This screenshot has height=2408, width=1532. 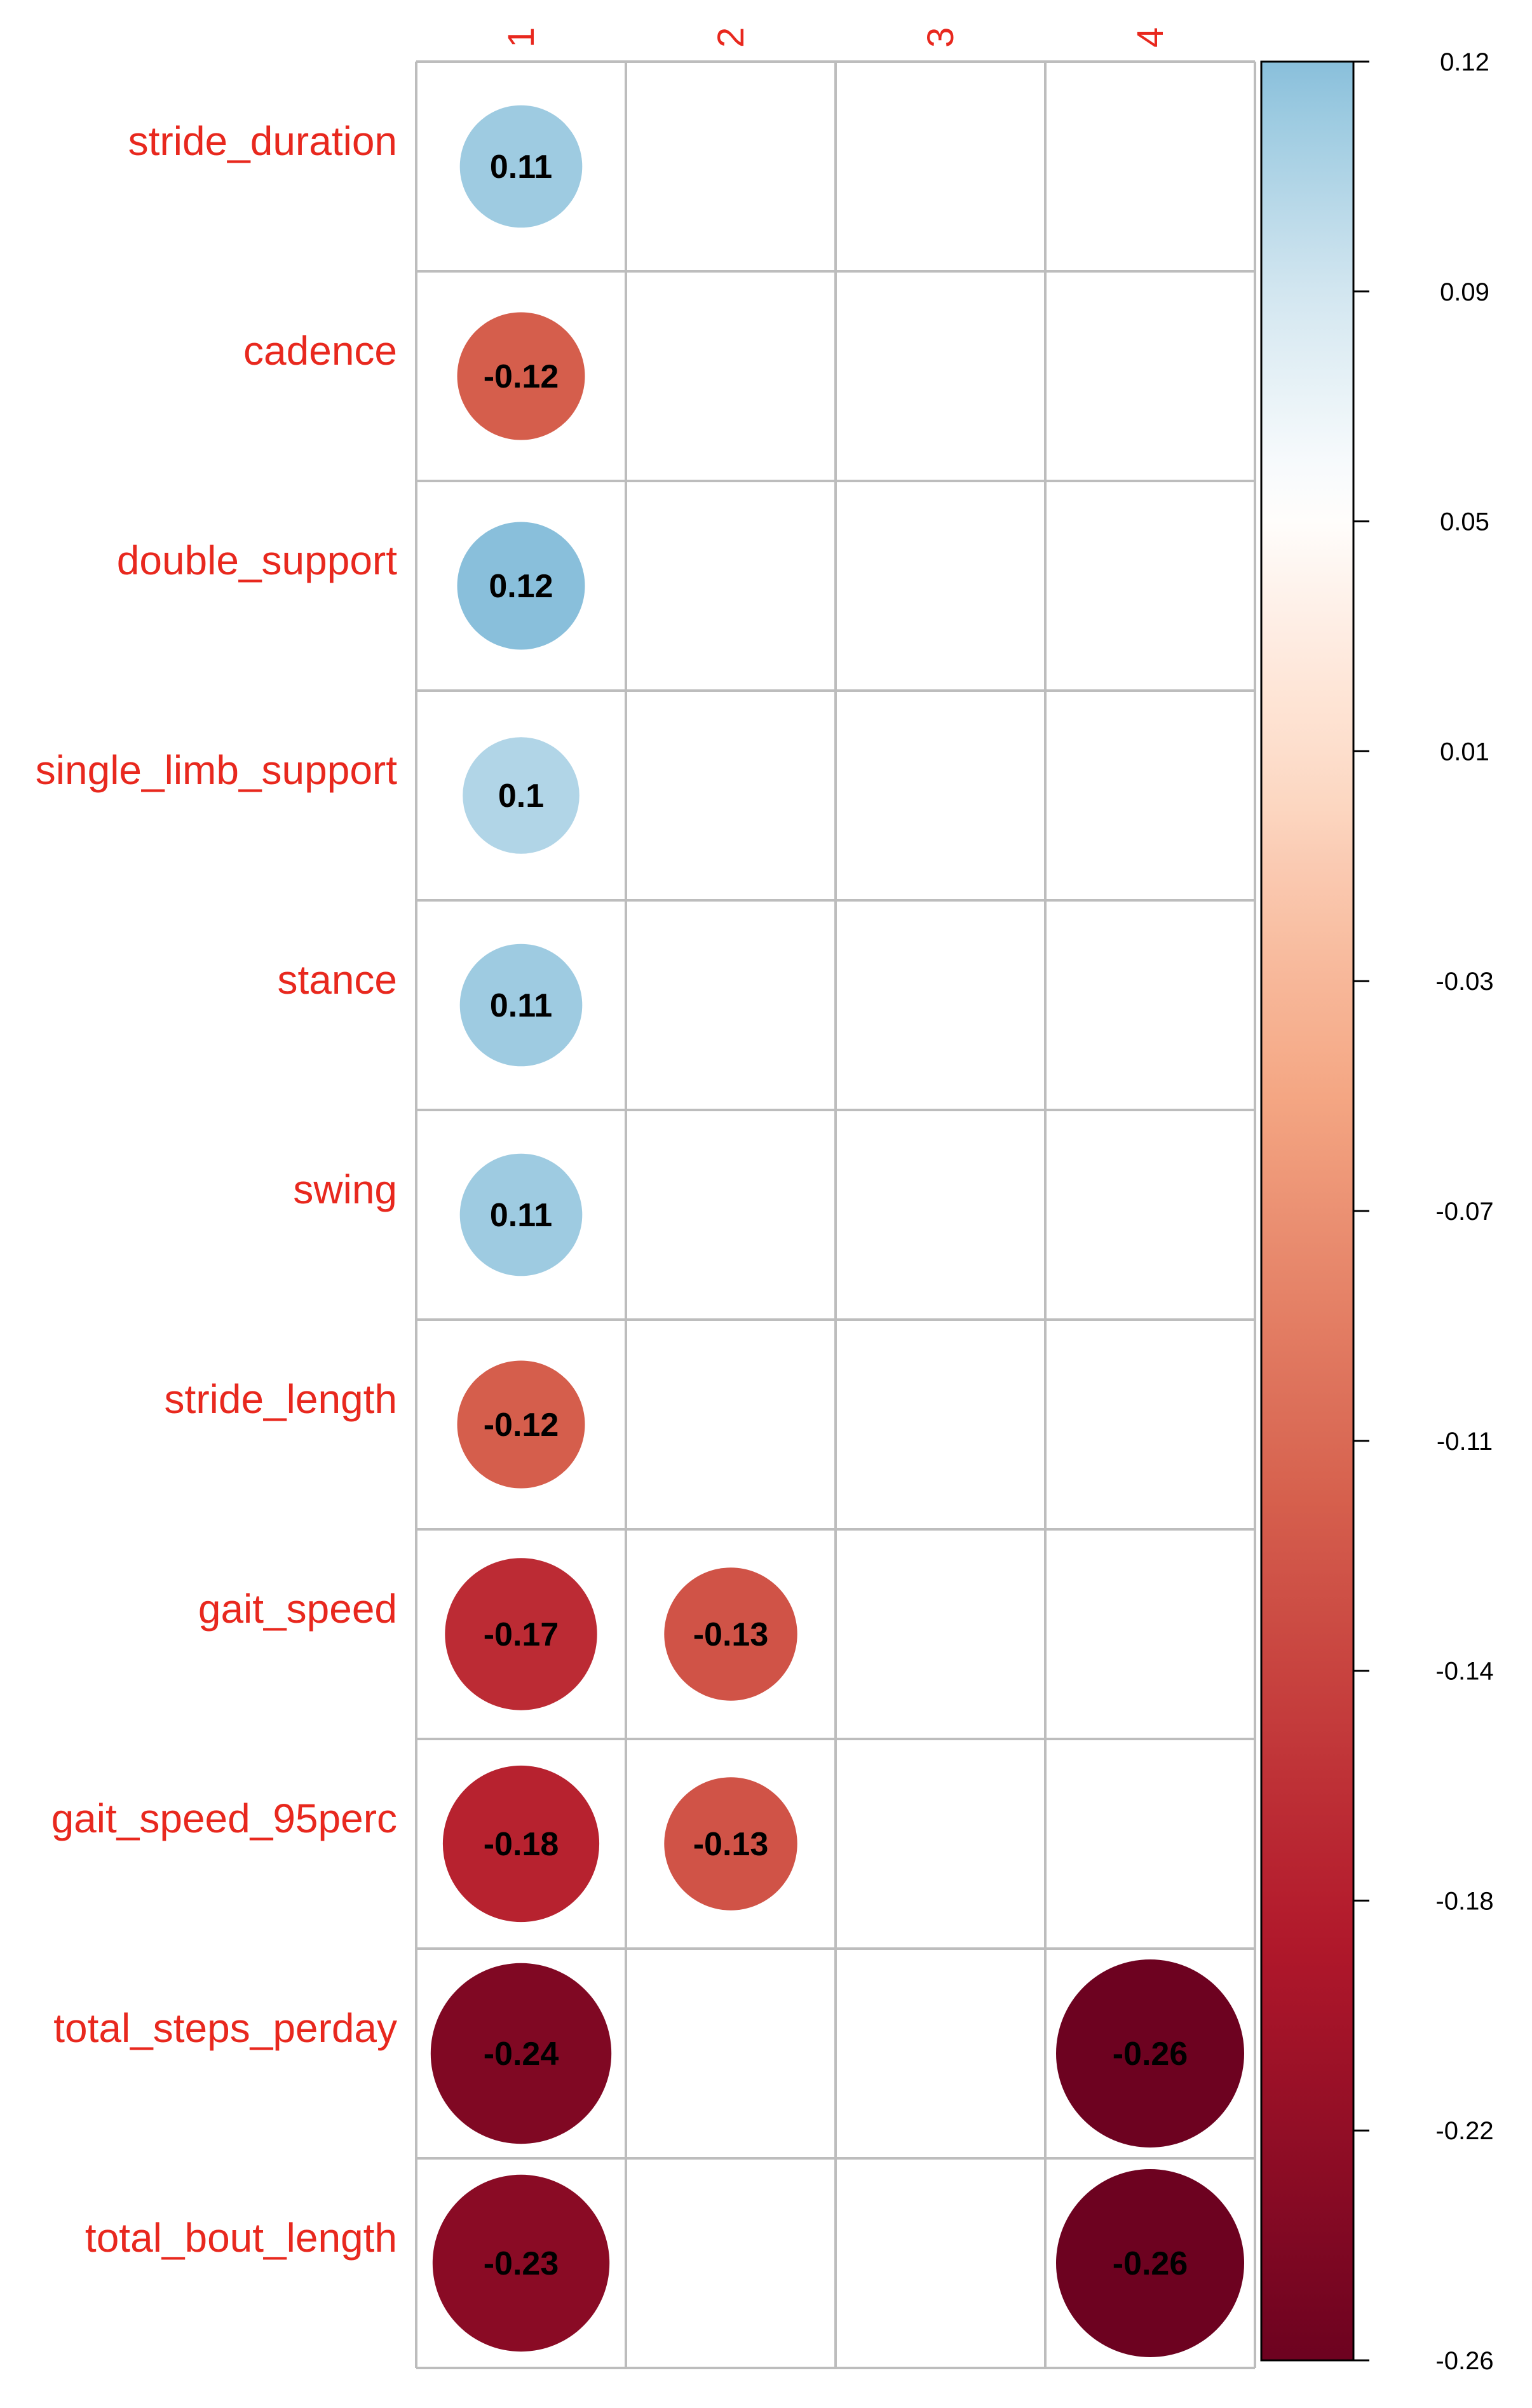 I want to click on corr-value-stance-1: 0.11, so click(x=521, y=1006).